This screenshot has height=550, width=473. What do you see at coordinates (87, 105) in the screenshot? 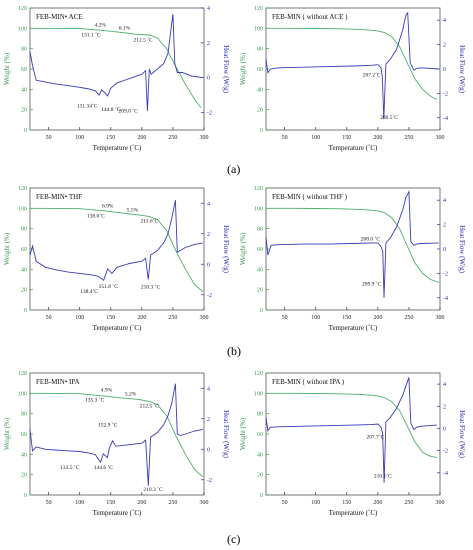
I see `annotation-label: 131.34˚C` at bounding box center [87, 105].